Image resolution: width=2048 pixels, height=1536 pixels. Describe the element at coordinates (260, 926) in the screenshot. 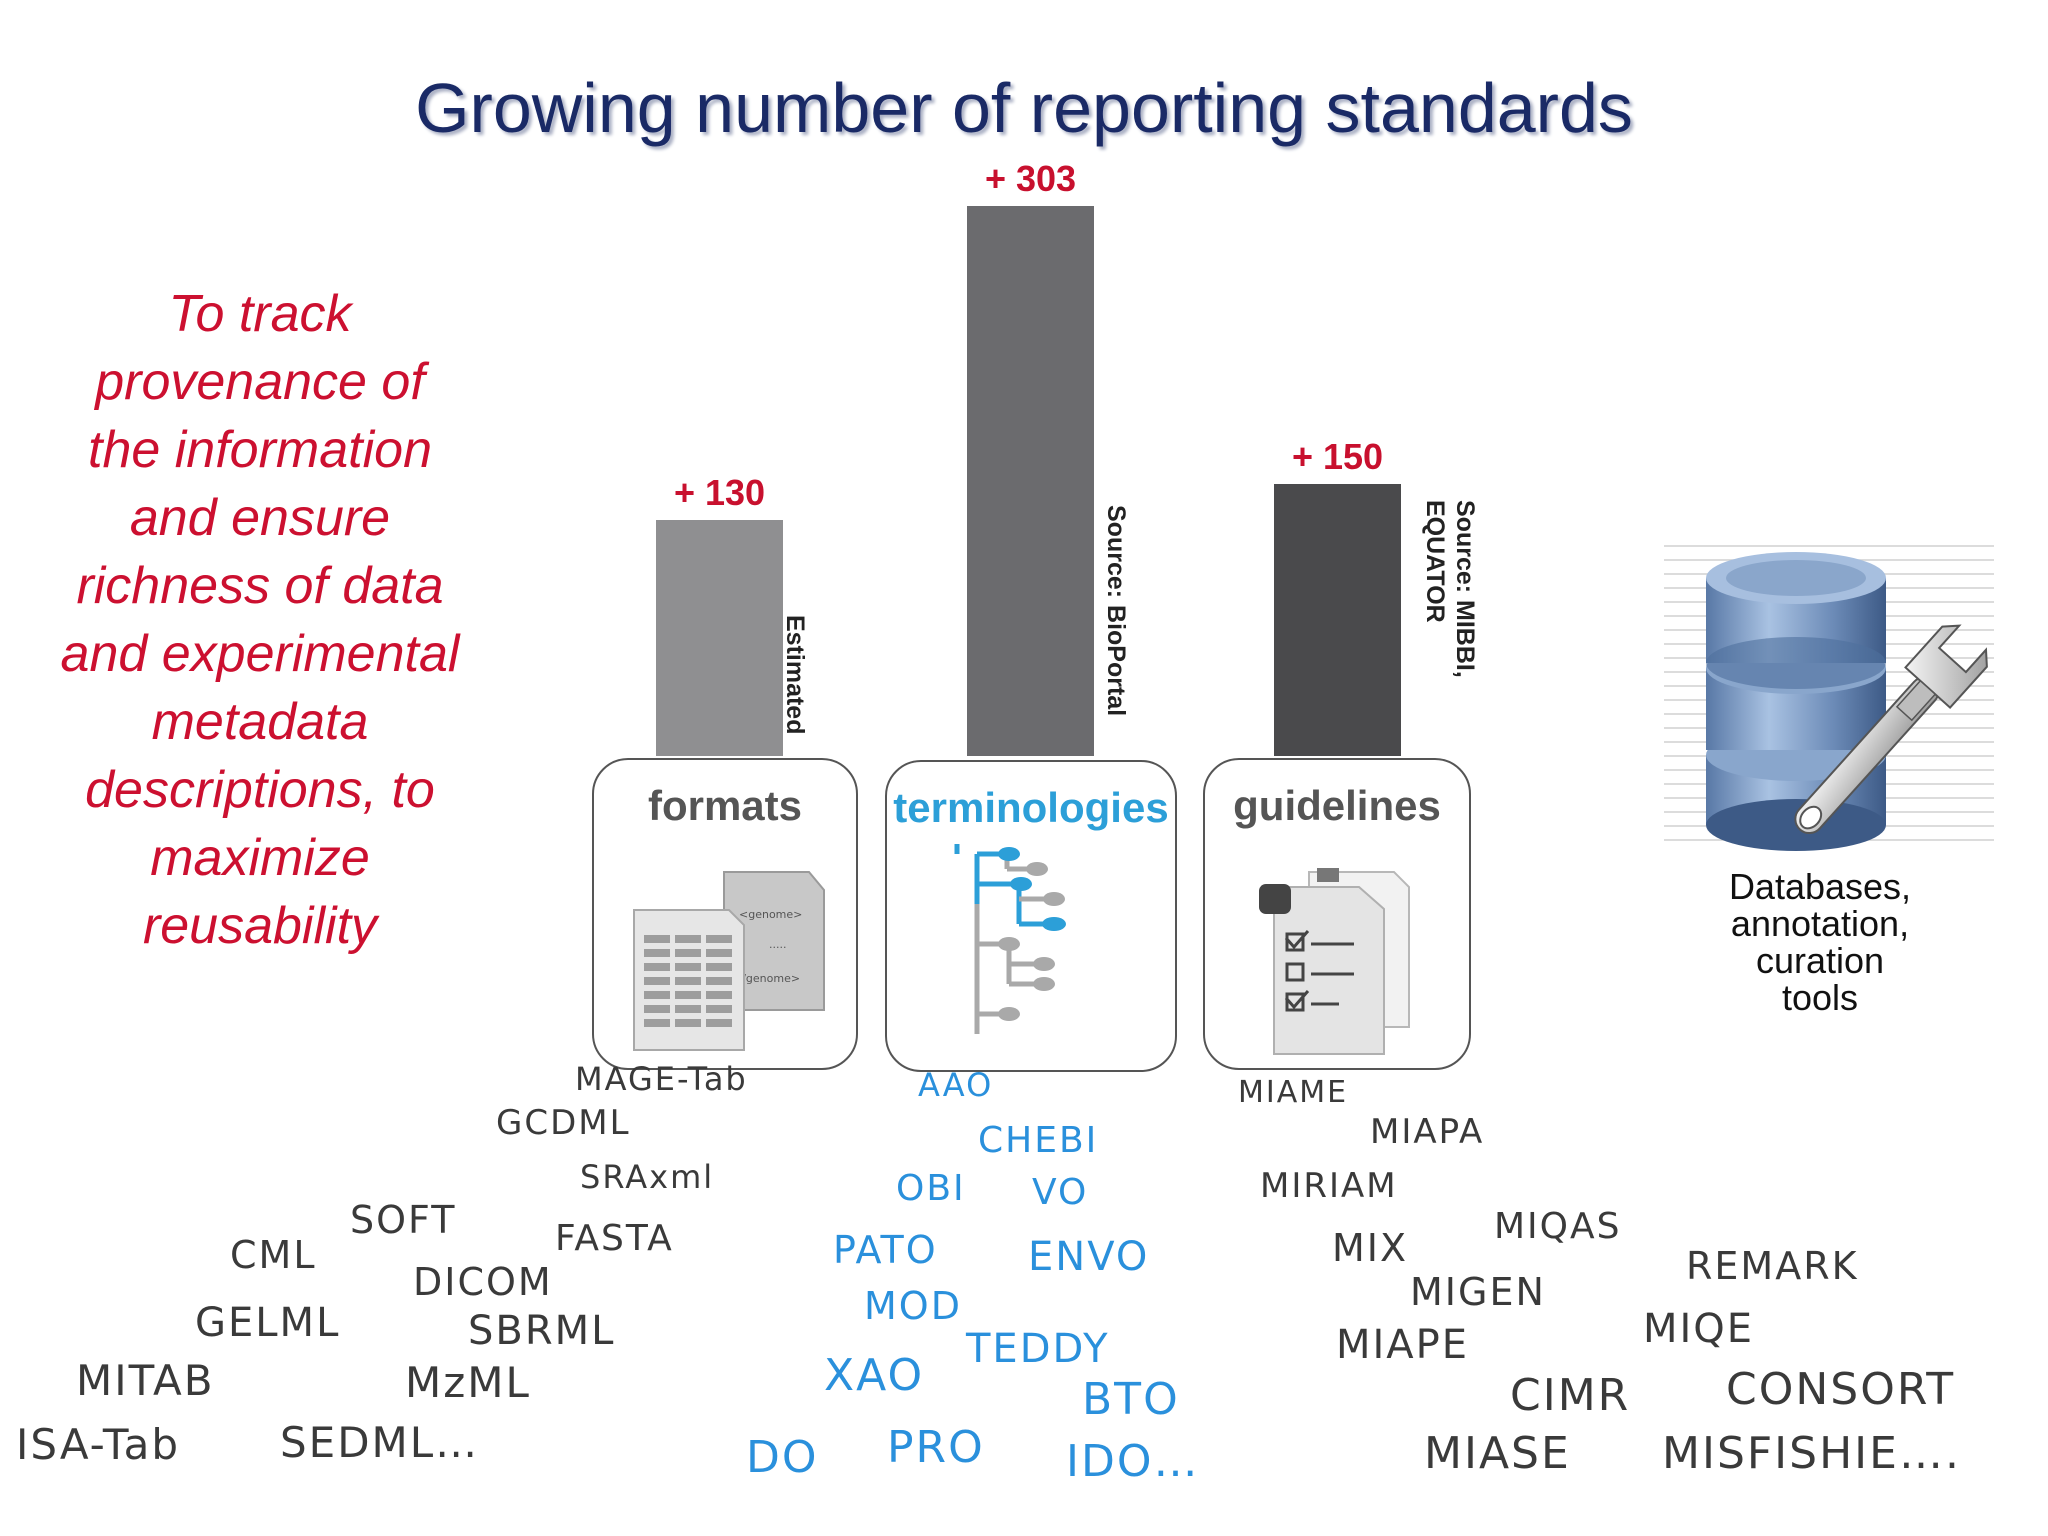

I see `motivation-line: reusability` at that location.